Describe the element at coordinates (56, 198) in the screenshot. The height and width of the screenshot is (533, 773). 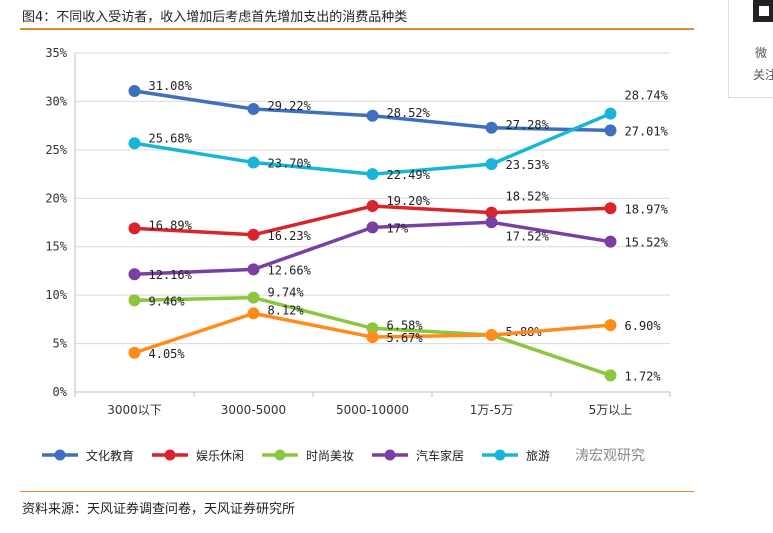
I see `y-tick-label: 20%` at that location.